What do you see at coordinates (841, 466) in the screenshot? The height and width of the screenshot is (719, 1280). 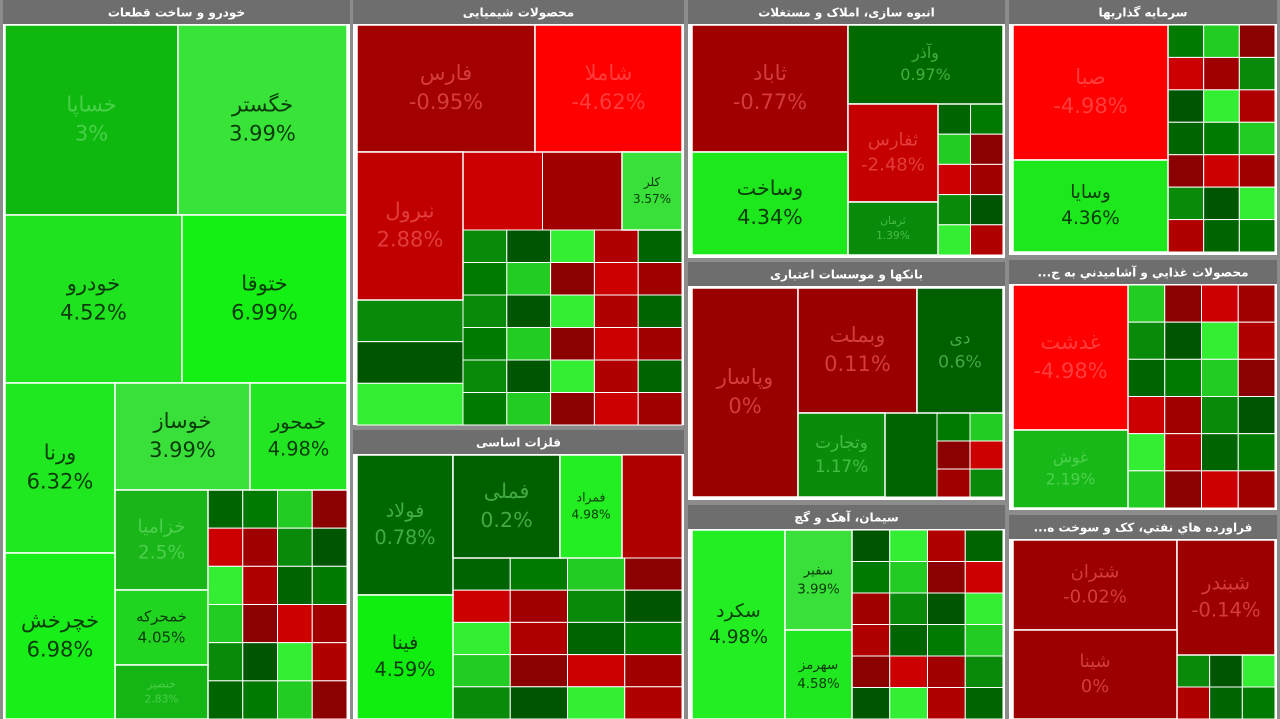 I see `tile-change: 1.17%` at bounding box center [841, 466].